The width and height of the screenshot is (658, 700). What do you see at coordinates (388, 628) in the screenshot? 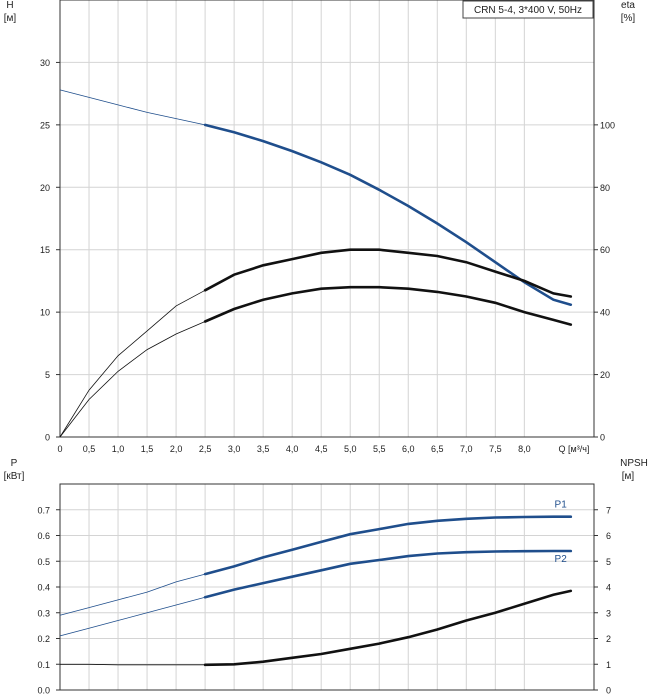
I see `npsh-curve` at bounding box center [388, 628].